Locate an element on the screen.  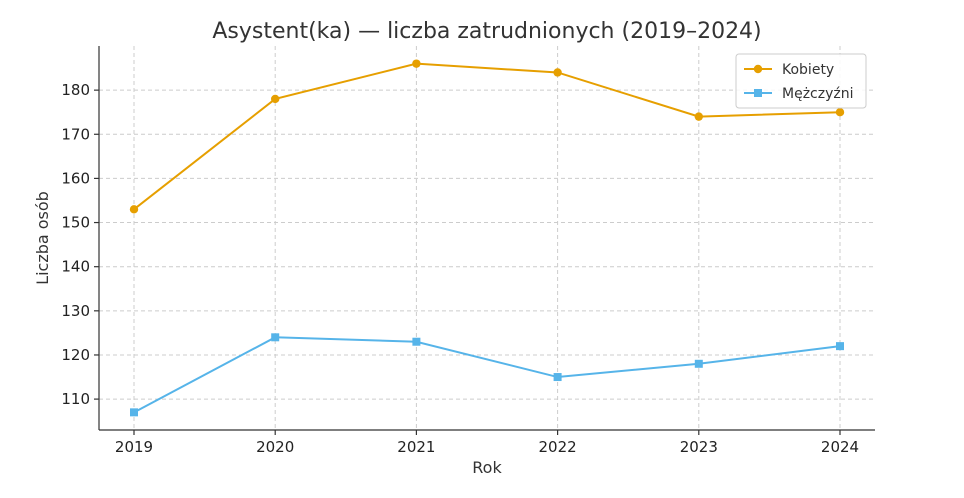
y-tick-label-1: 120 is located at coordinates (75, 355).